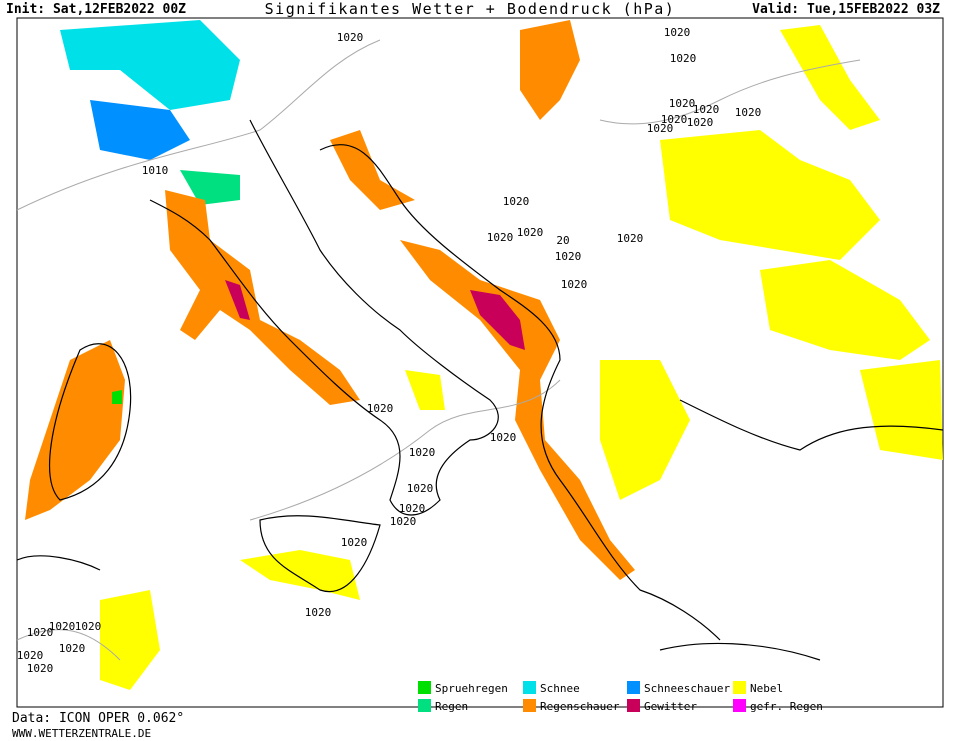  Describe the element at coordinates (150, 65) in the screenshot. I see `snow-area` at that location.